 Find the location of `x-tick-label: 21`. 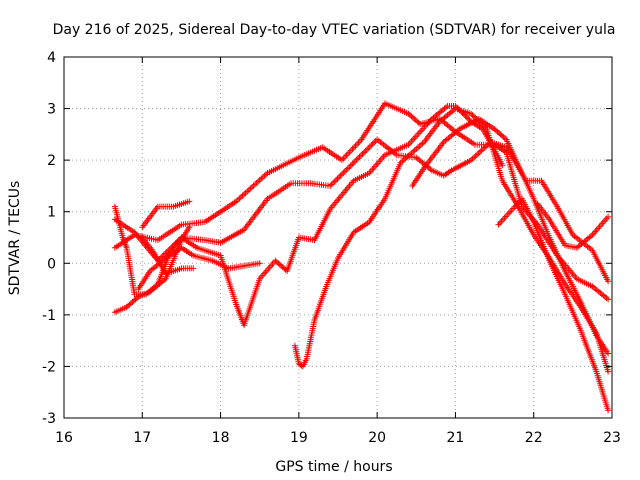

x-tick-label: 21 is located at coordinates (456, 438).